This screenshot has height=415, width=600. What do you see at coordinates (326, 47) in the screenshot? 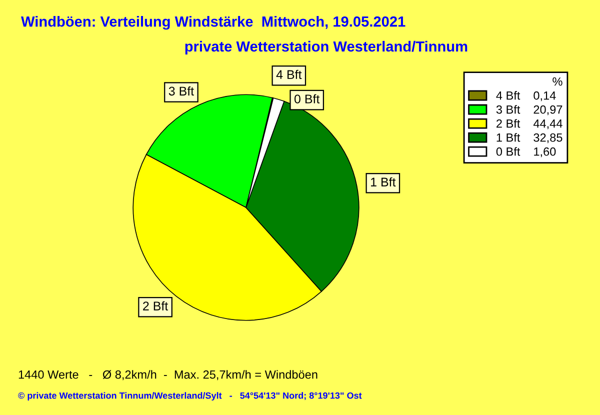
I see `chart-subtitle: private Wetterstation Westerland/Tinnum` at bounding box center [326, 47].